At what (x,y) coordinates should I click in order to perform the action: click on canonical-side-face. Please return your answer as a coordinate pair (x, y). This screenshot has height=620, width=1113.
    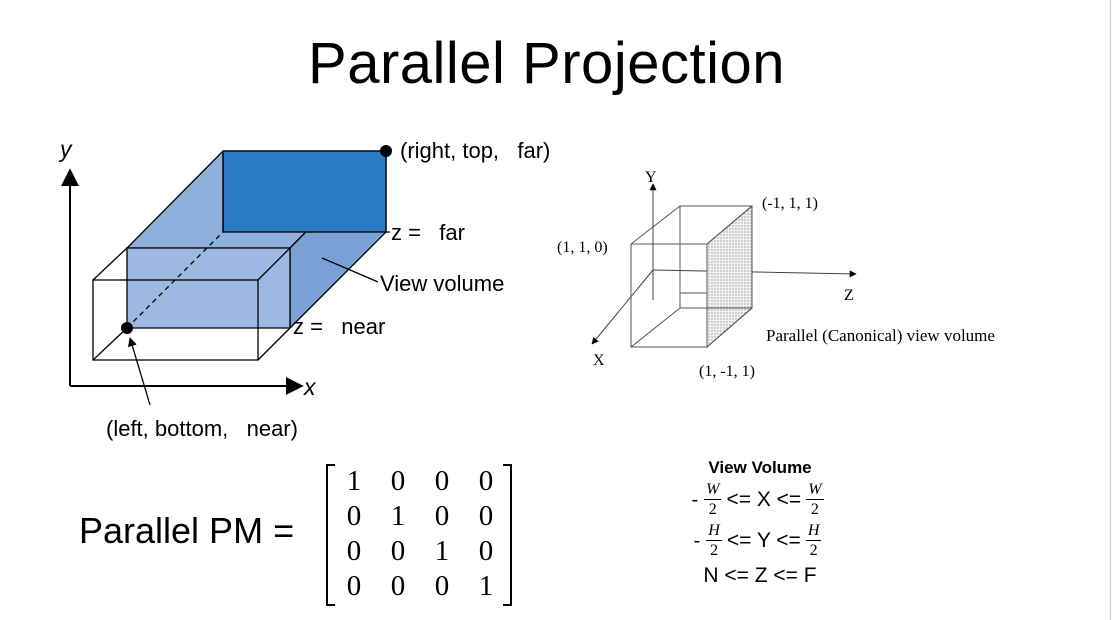
    Looking at the image, I should click on (729, 276).